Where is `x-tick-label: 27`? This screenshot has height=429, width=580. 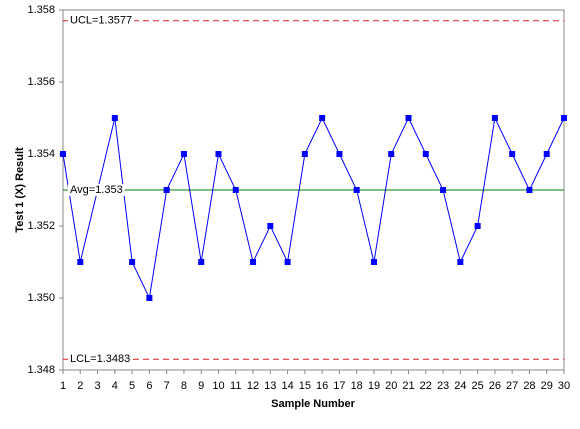
x-tick-label: 27 is located at coordinates (512, 386).